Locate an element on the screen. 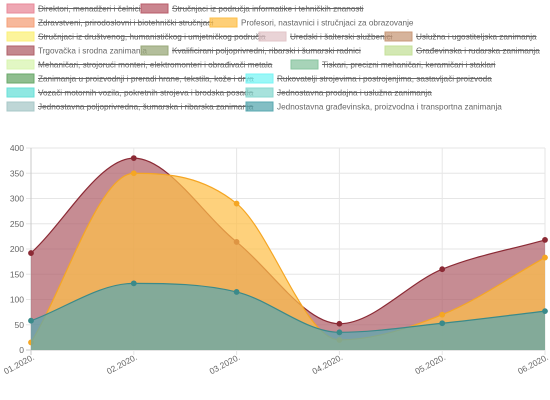 The width and height of the screenshot is (550, 400). y-tick-label: 300 is located at coordinates (17, 199).